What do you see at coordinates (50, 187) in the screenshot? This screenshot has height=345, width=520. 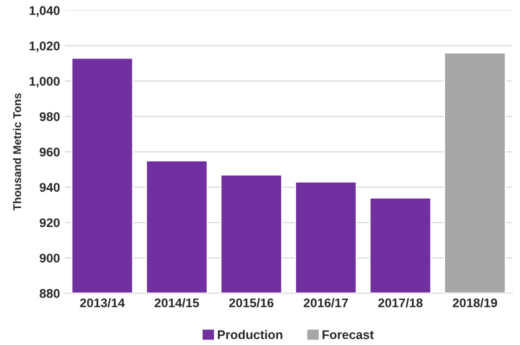 I see `y-tick-label: 940` at bounding box center [50, 187].